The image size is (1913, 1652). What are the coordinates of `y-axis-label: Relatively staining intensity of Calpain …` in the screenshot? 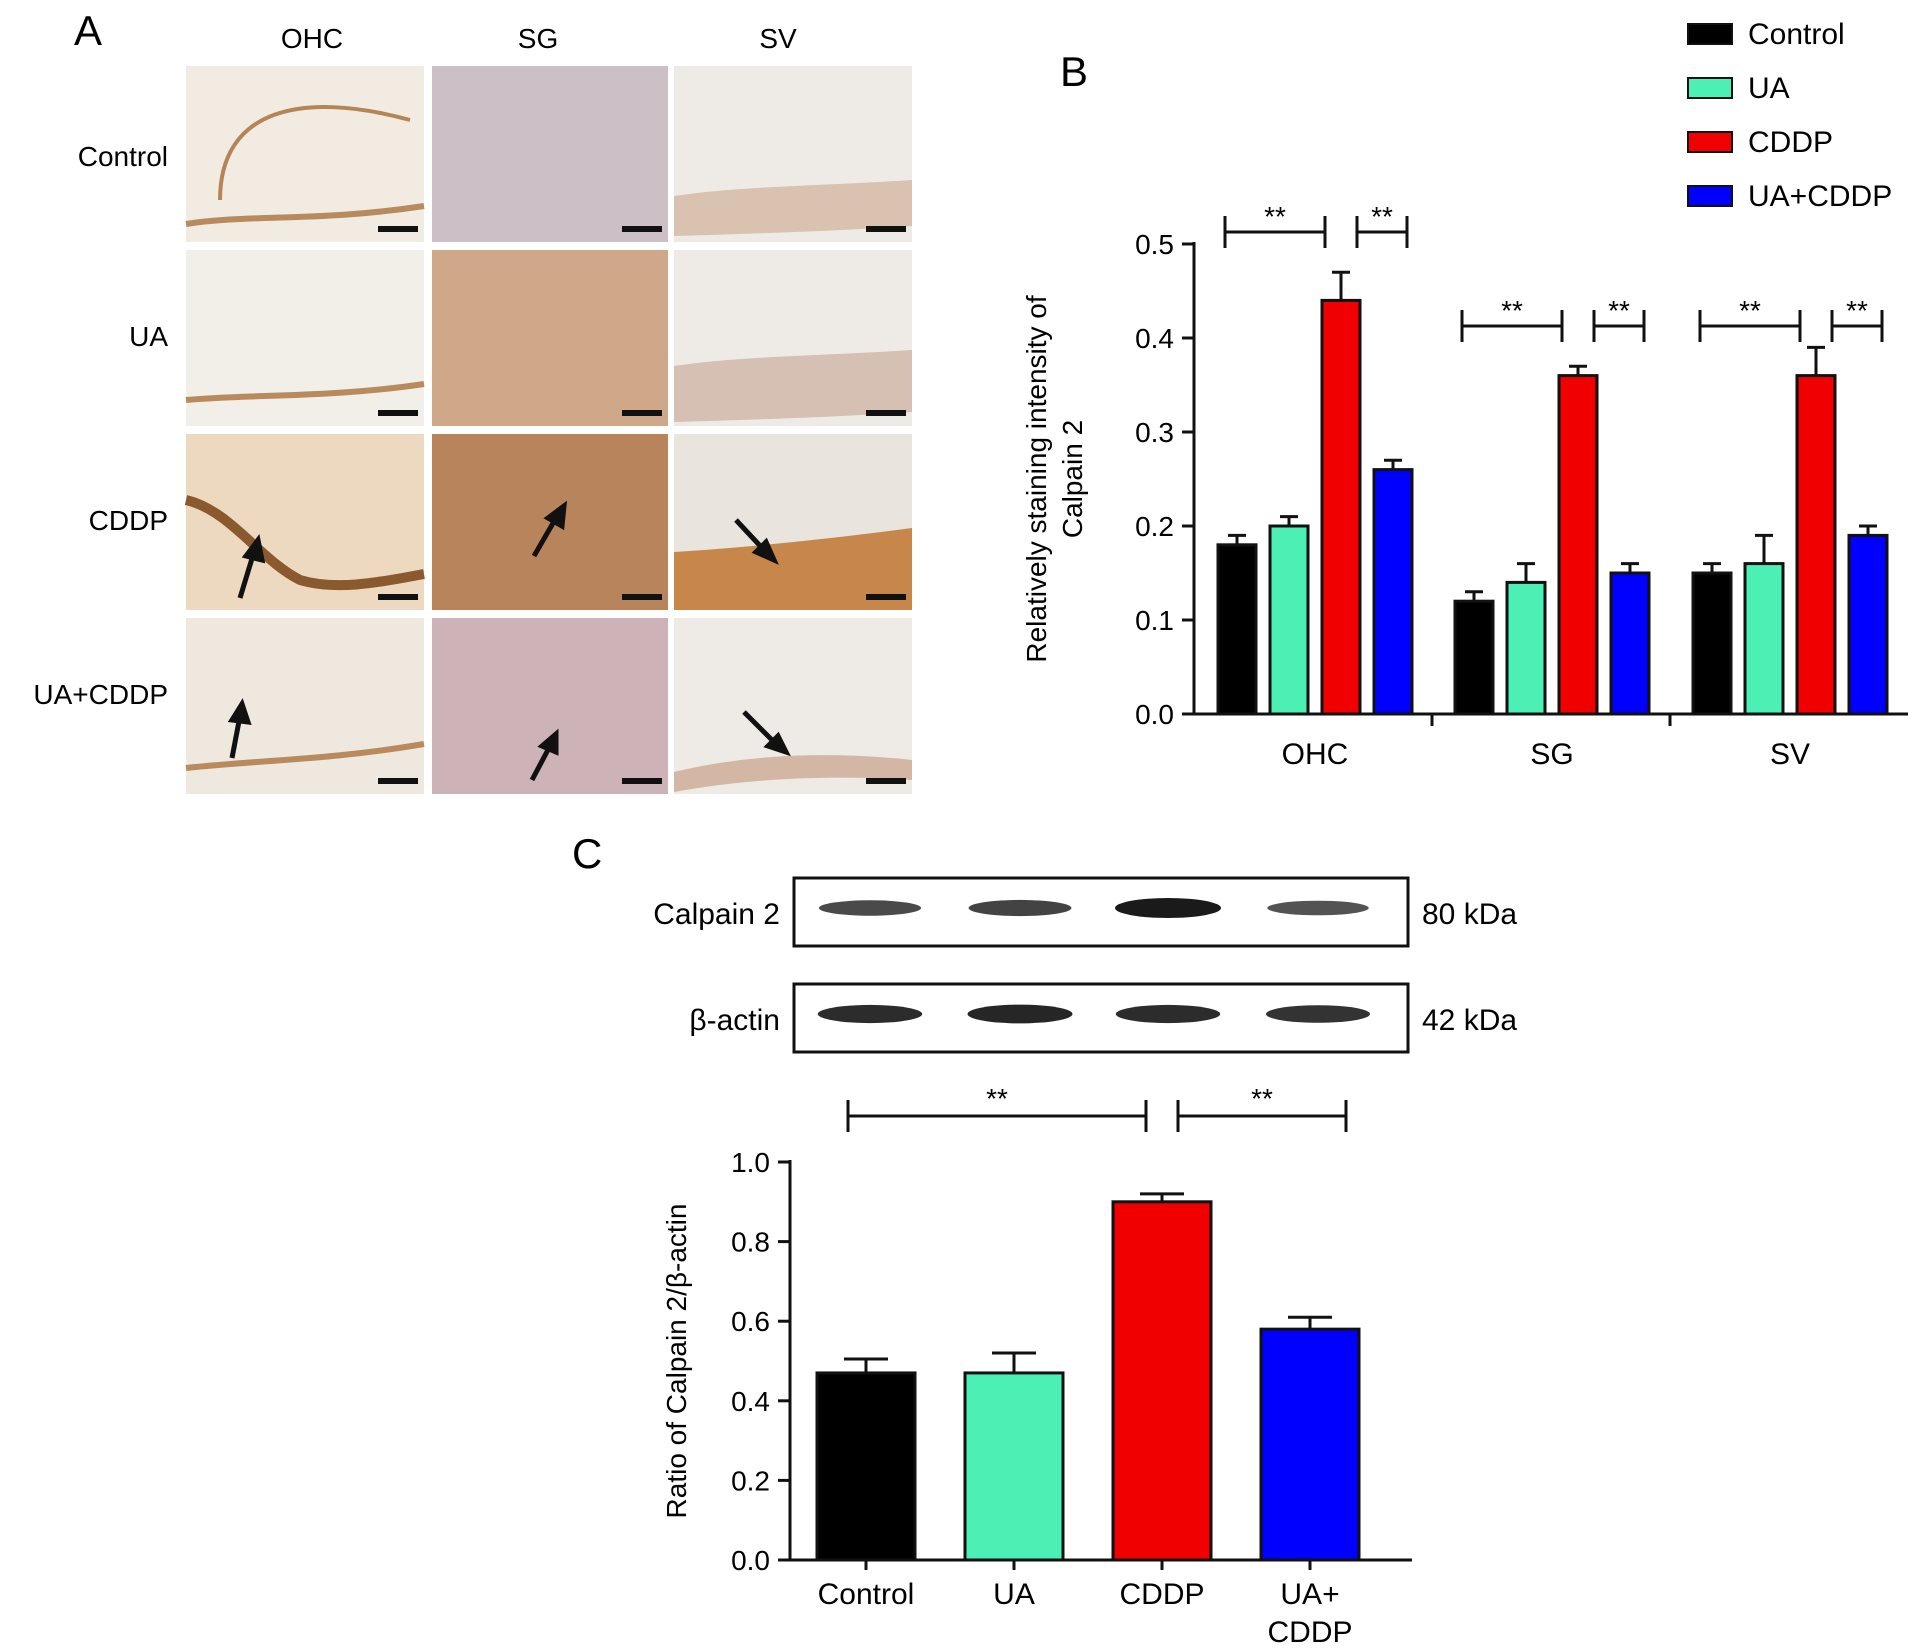 It's located at (1054, 479).